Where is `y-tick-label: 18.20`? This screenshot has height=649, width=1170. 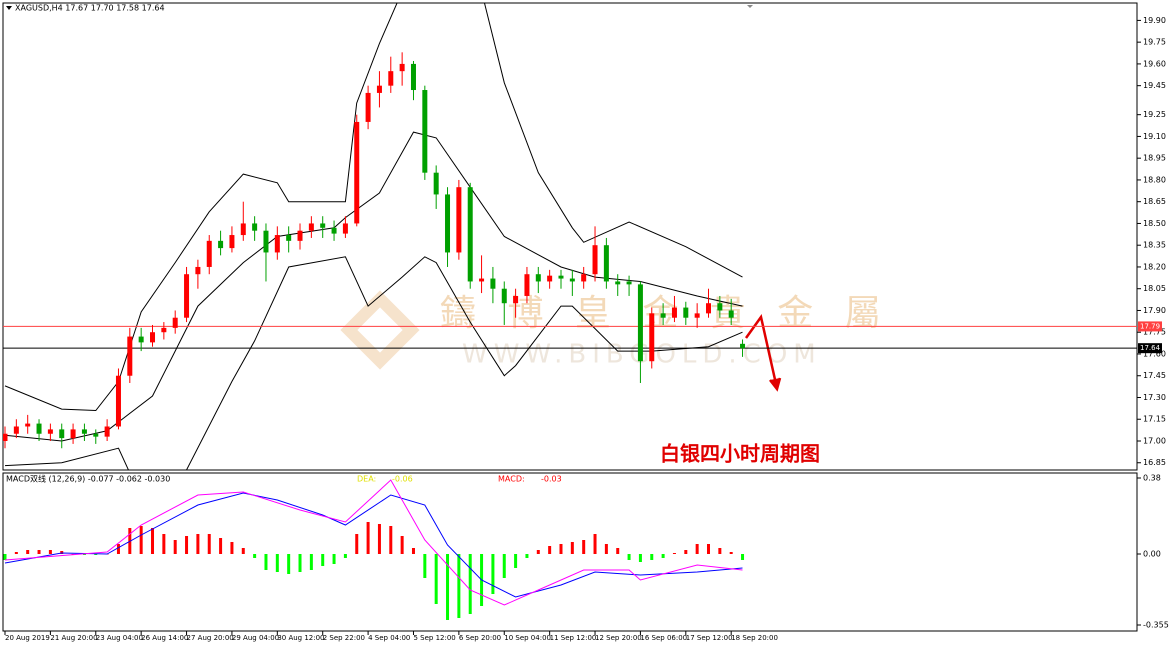
y-tick-label: 18.20 is located at coordinates (1154, 266).